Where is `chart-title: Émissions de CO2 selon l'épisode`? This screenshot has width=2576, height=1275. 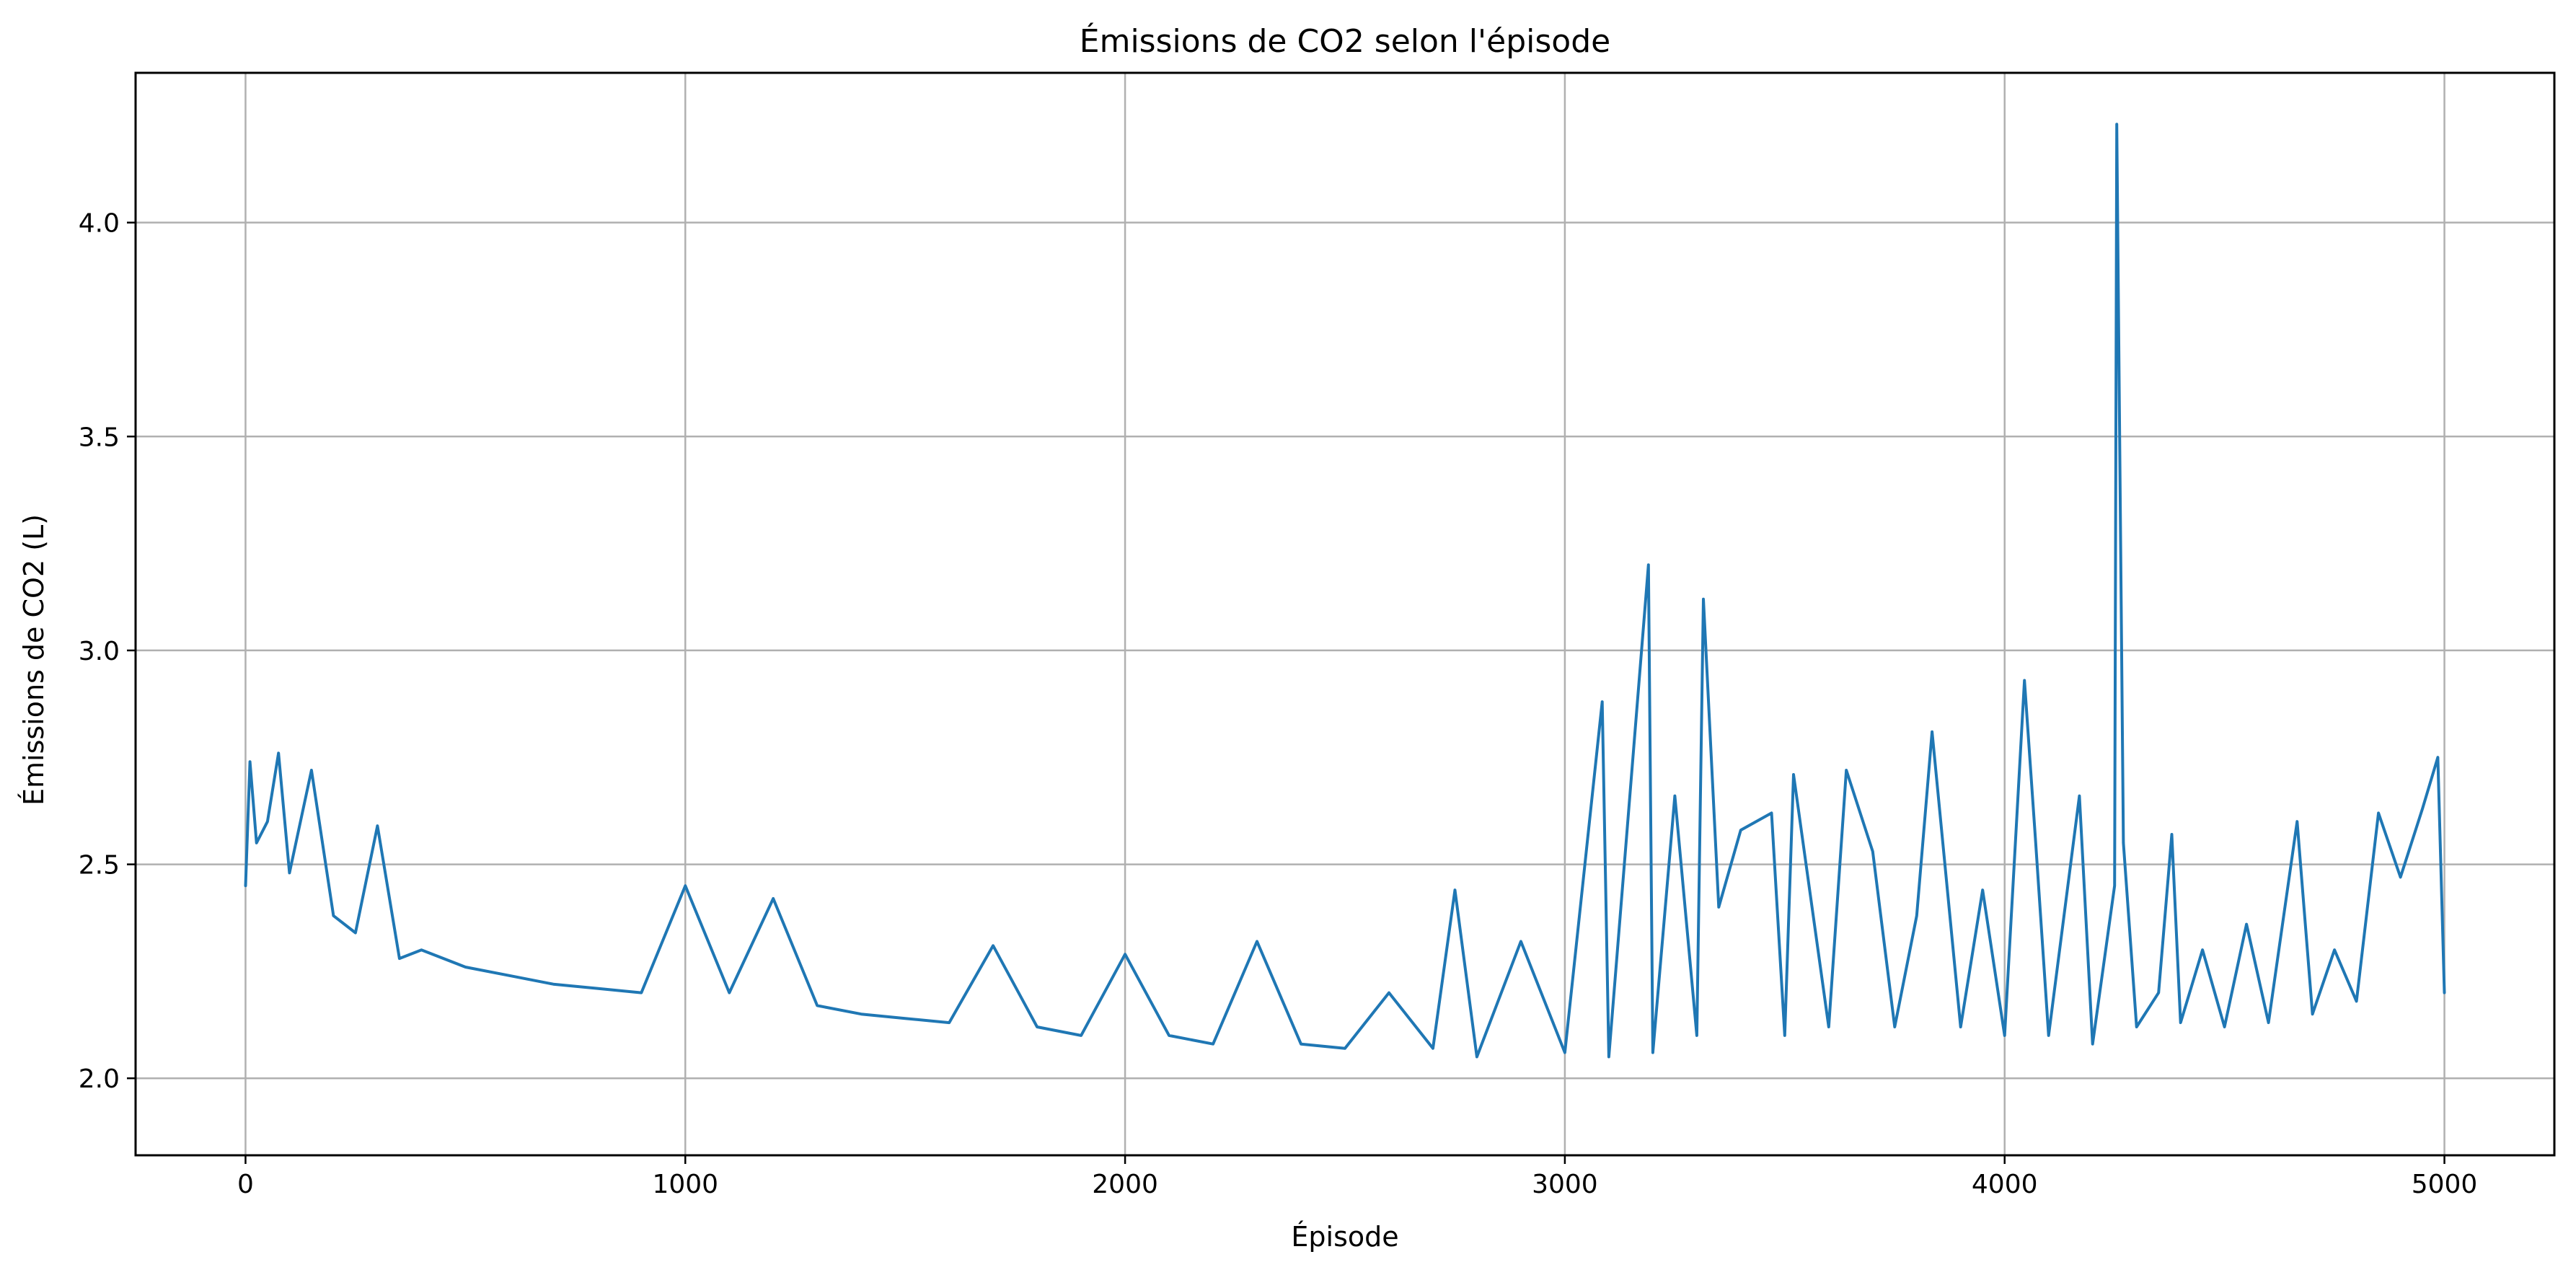 chart-title: Émissions de CO2 selon l'épisode is located at coordinates (1345, 41).